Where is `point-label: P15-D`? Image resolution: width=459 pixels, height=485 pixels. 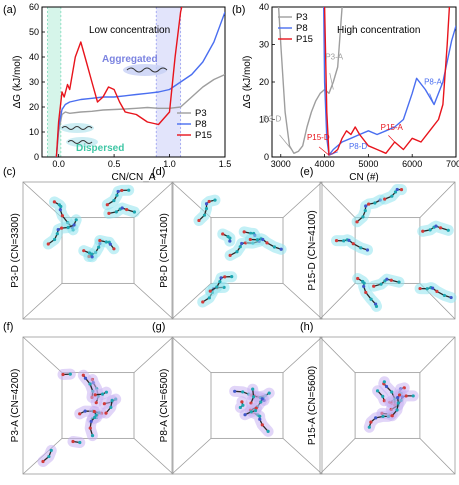
point-label: P15-D is located at coordinates (318, 137).